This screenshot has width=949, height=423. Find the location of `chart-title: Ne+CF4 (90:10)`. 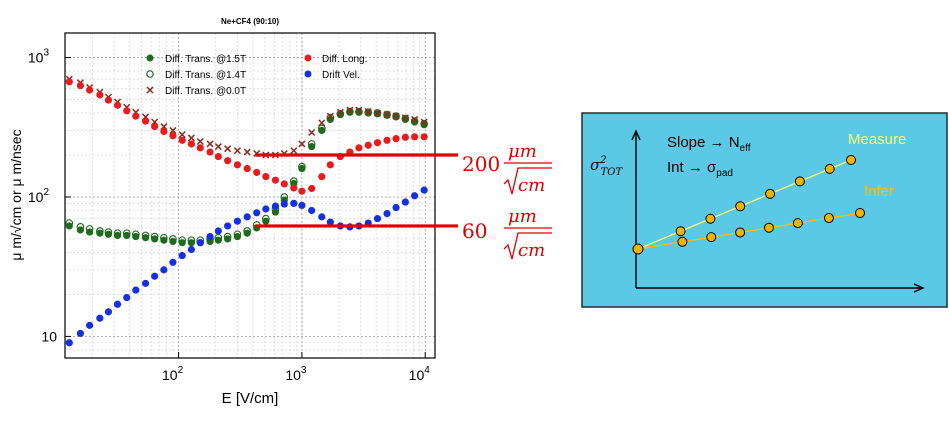

chart-title: Ne+CF4 (90:10) is located at coordinates (250, 21).